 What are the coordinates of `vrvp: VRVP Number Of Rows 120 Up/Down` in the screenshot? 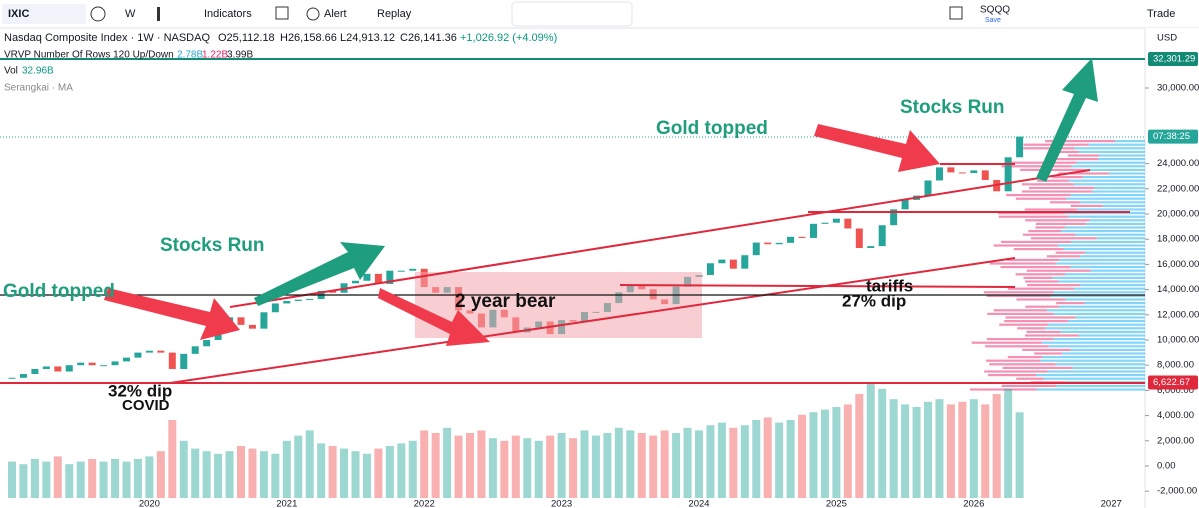 It's located at (89, 55).